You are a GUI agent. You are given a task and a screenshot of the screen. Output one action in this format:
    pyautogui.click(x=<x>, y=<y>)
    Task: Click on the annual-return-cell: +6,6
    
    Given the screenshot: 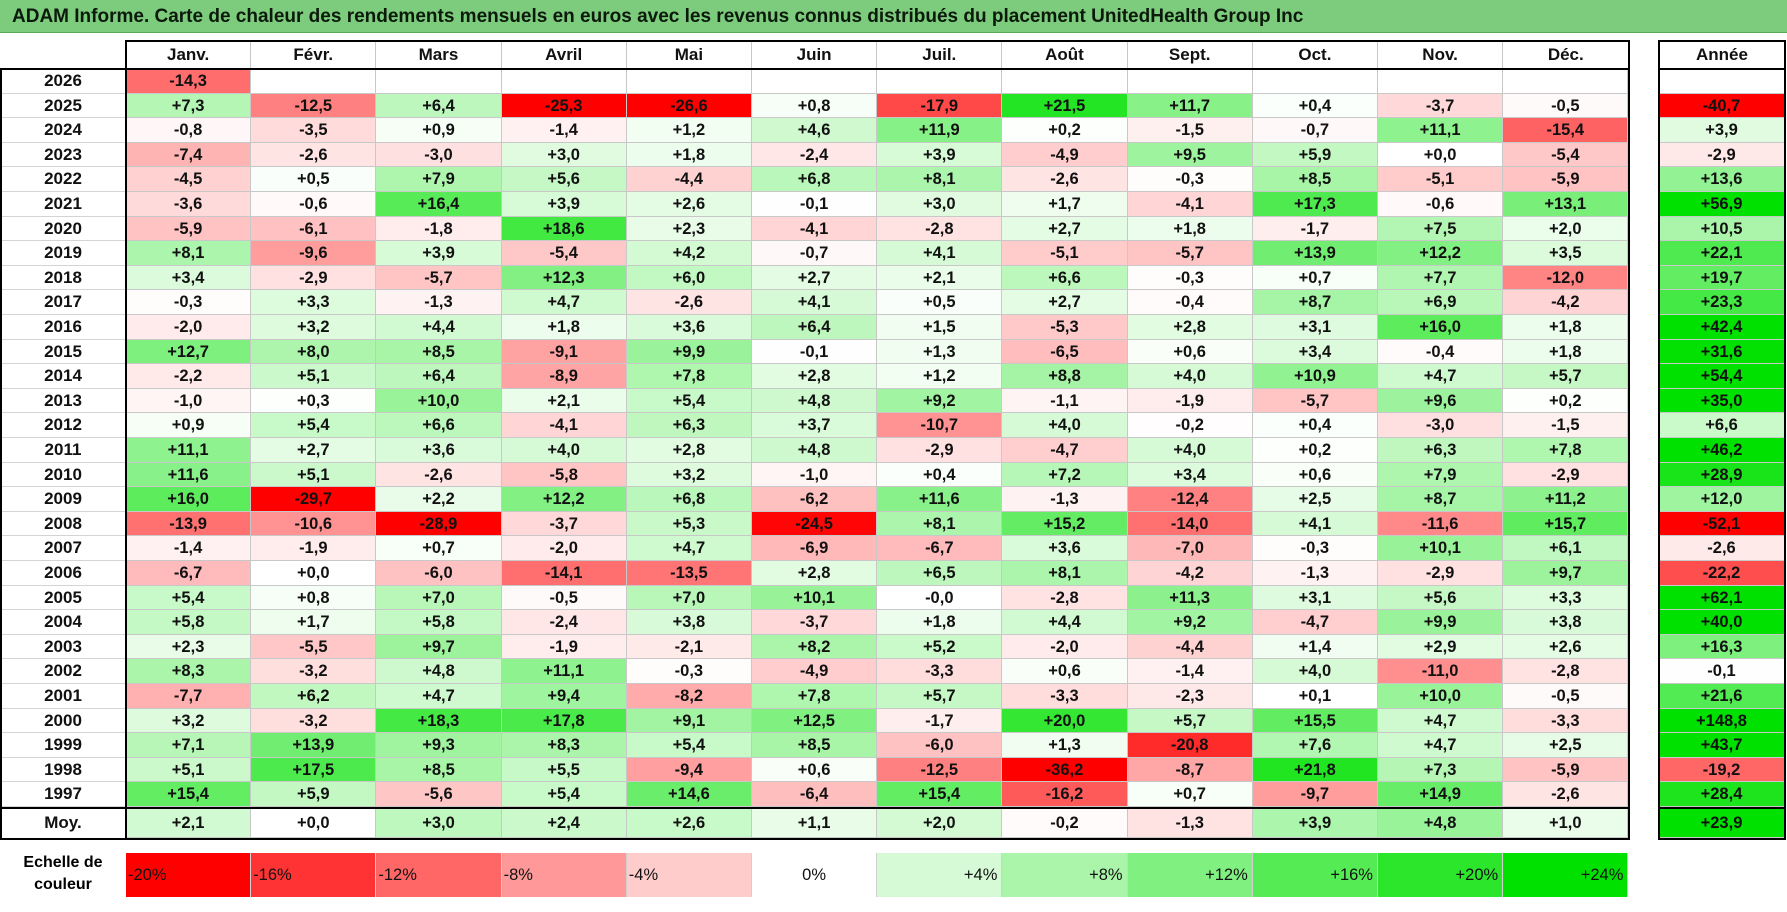 What is the action you would take?
    pyautogui.click(x=1722, y=425)
    